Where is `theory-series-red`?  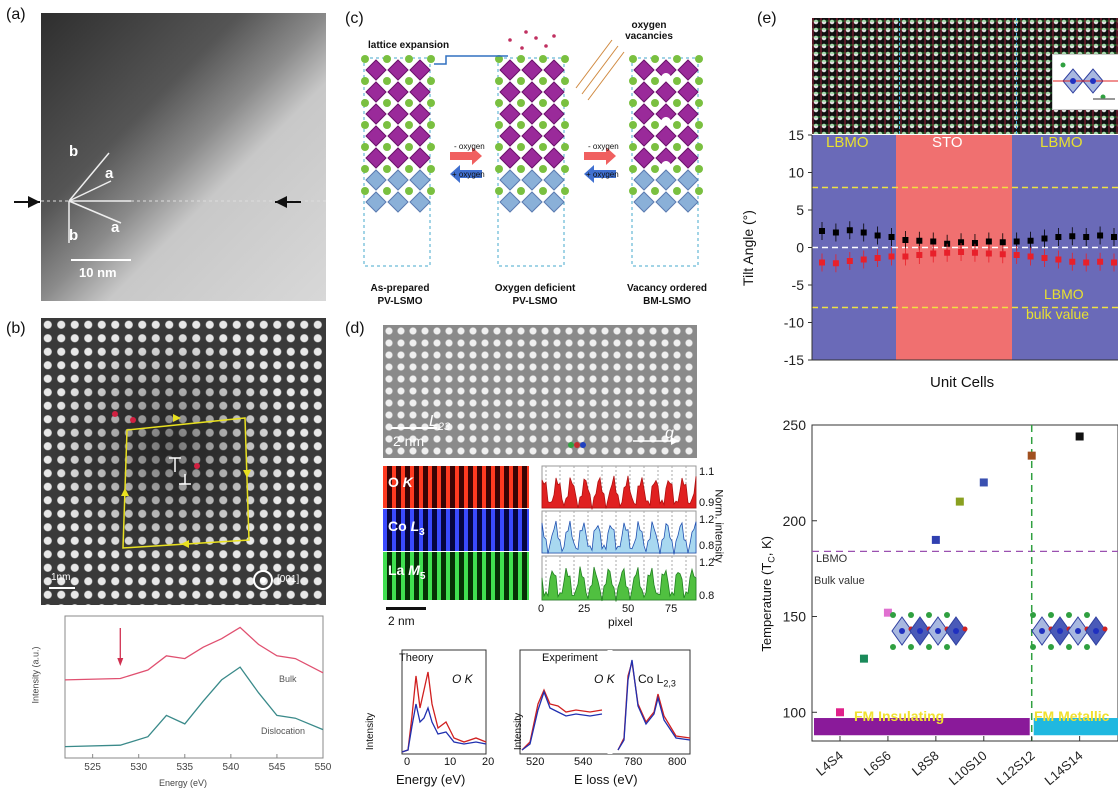 theory-series-red is located at coordinates (444, 712).